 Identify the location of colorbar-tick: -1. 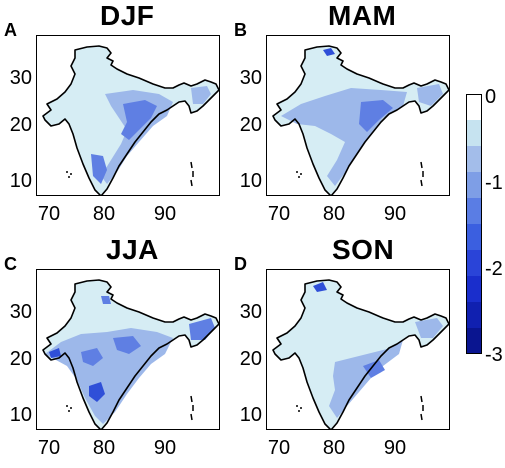
(494, 183).